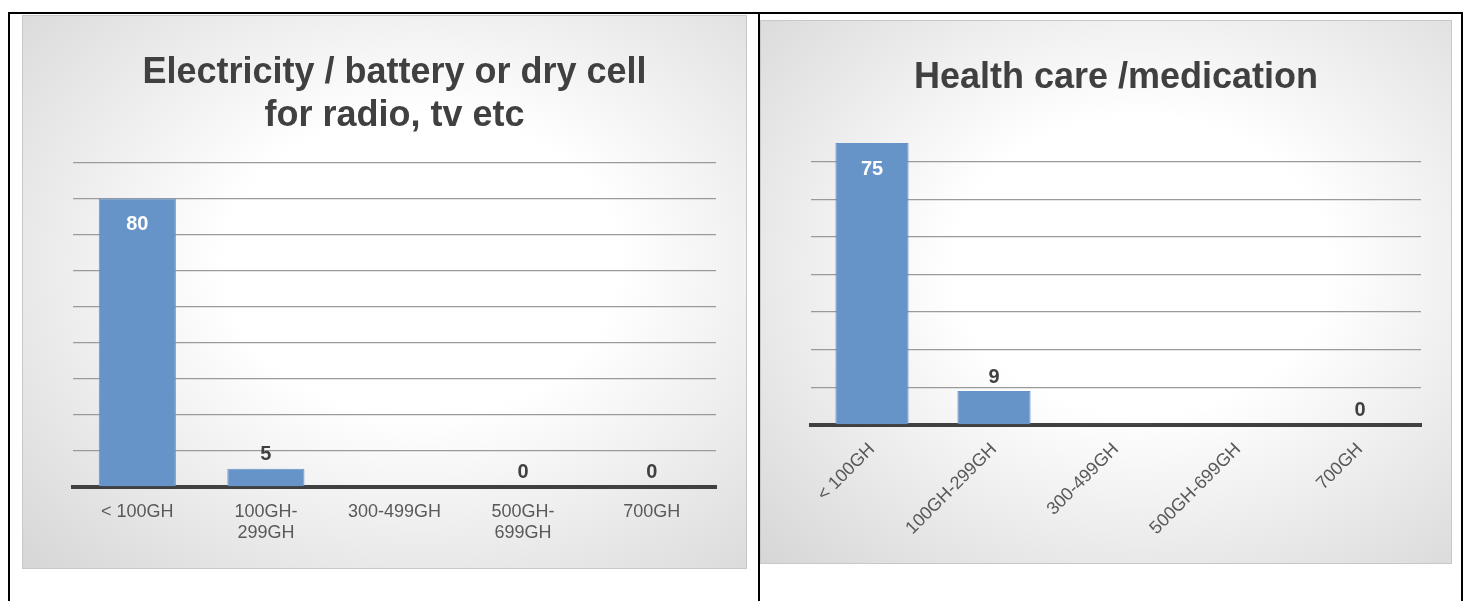 This screenshot has width=1471, height=601. What do you see at coordinates (266, 521) in the screenshot?
I see `x-tick-label: 100GH-299GH` at bounding box center [266, 521].